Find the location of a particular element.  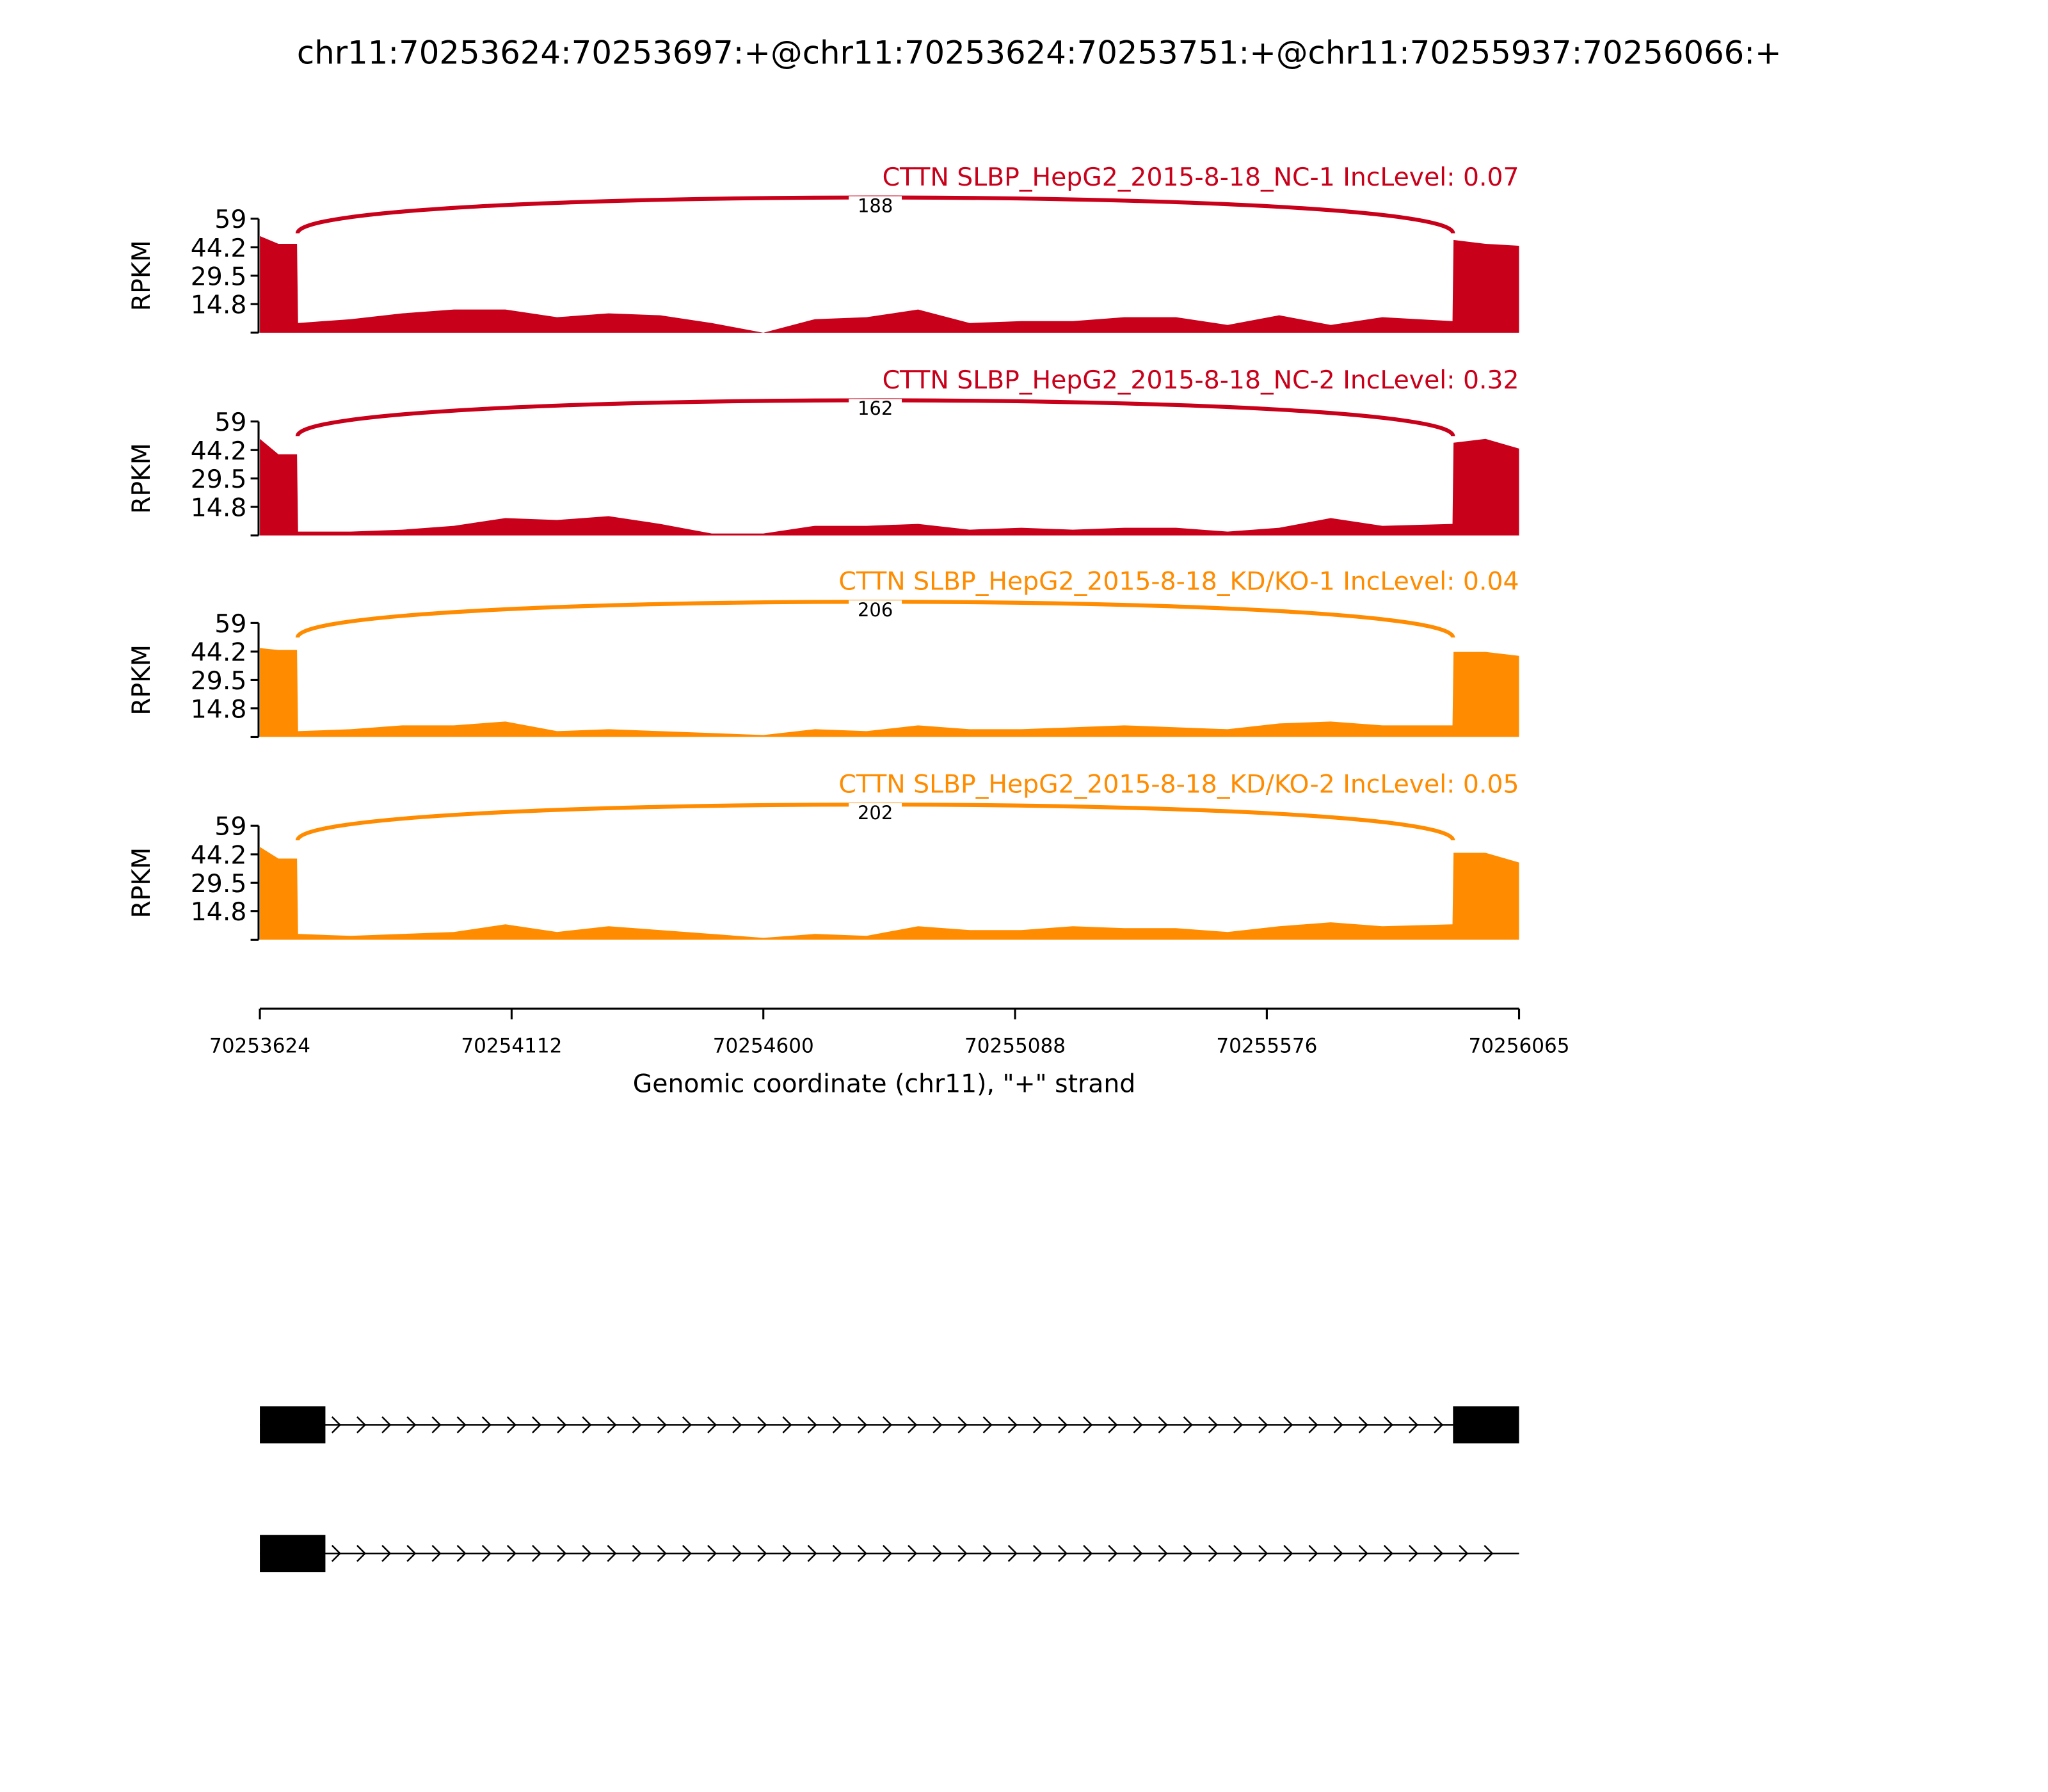

junction-count: 188 is located at coordinates (875, 205).